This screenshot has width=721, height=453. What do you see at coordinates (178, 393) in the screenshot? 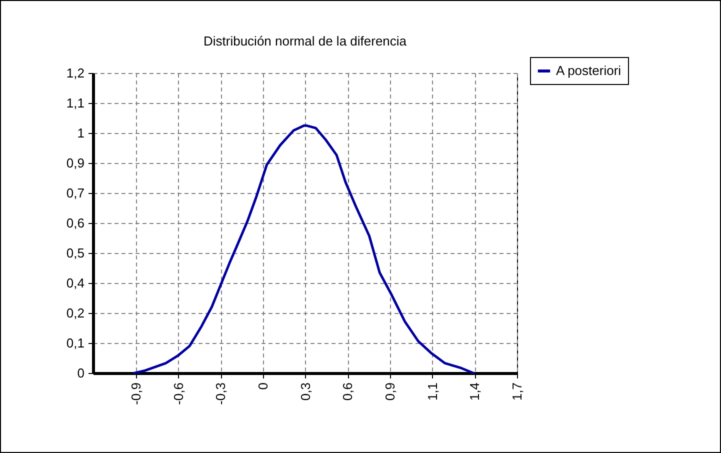
I see `x-tick-label: -0,6` at bounding box center [178, 393].